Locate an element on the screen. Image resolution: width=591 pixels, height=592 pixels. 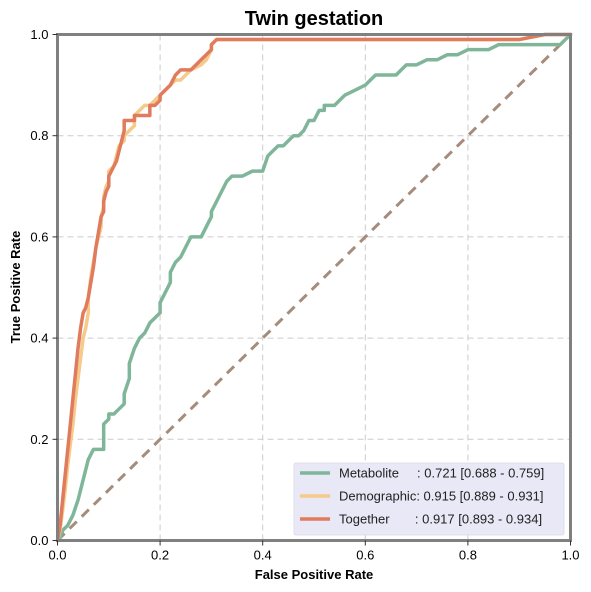
x-tick-label: 0.2 is located at coordinates (160, 555).